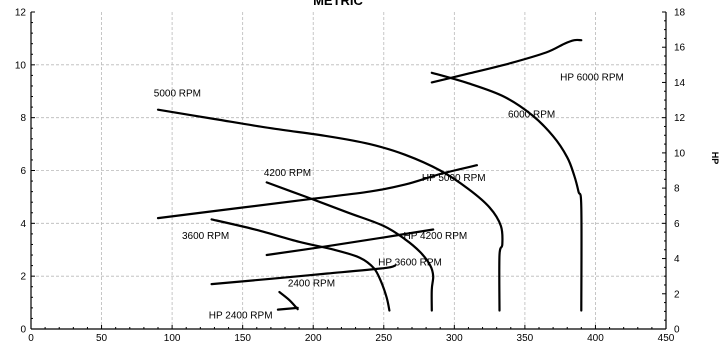 This screenshot has width=727, height=347. What do you see at coordinates (531, 115) in the screenshot?
I see `curve-label-6000-rpm: 6000 RPM` at bounding box center [531, 115].